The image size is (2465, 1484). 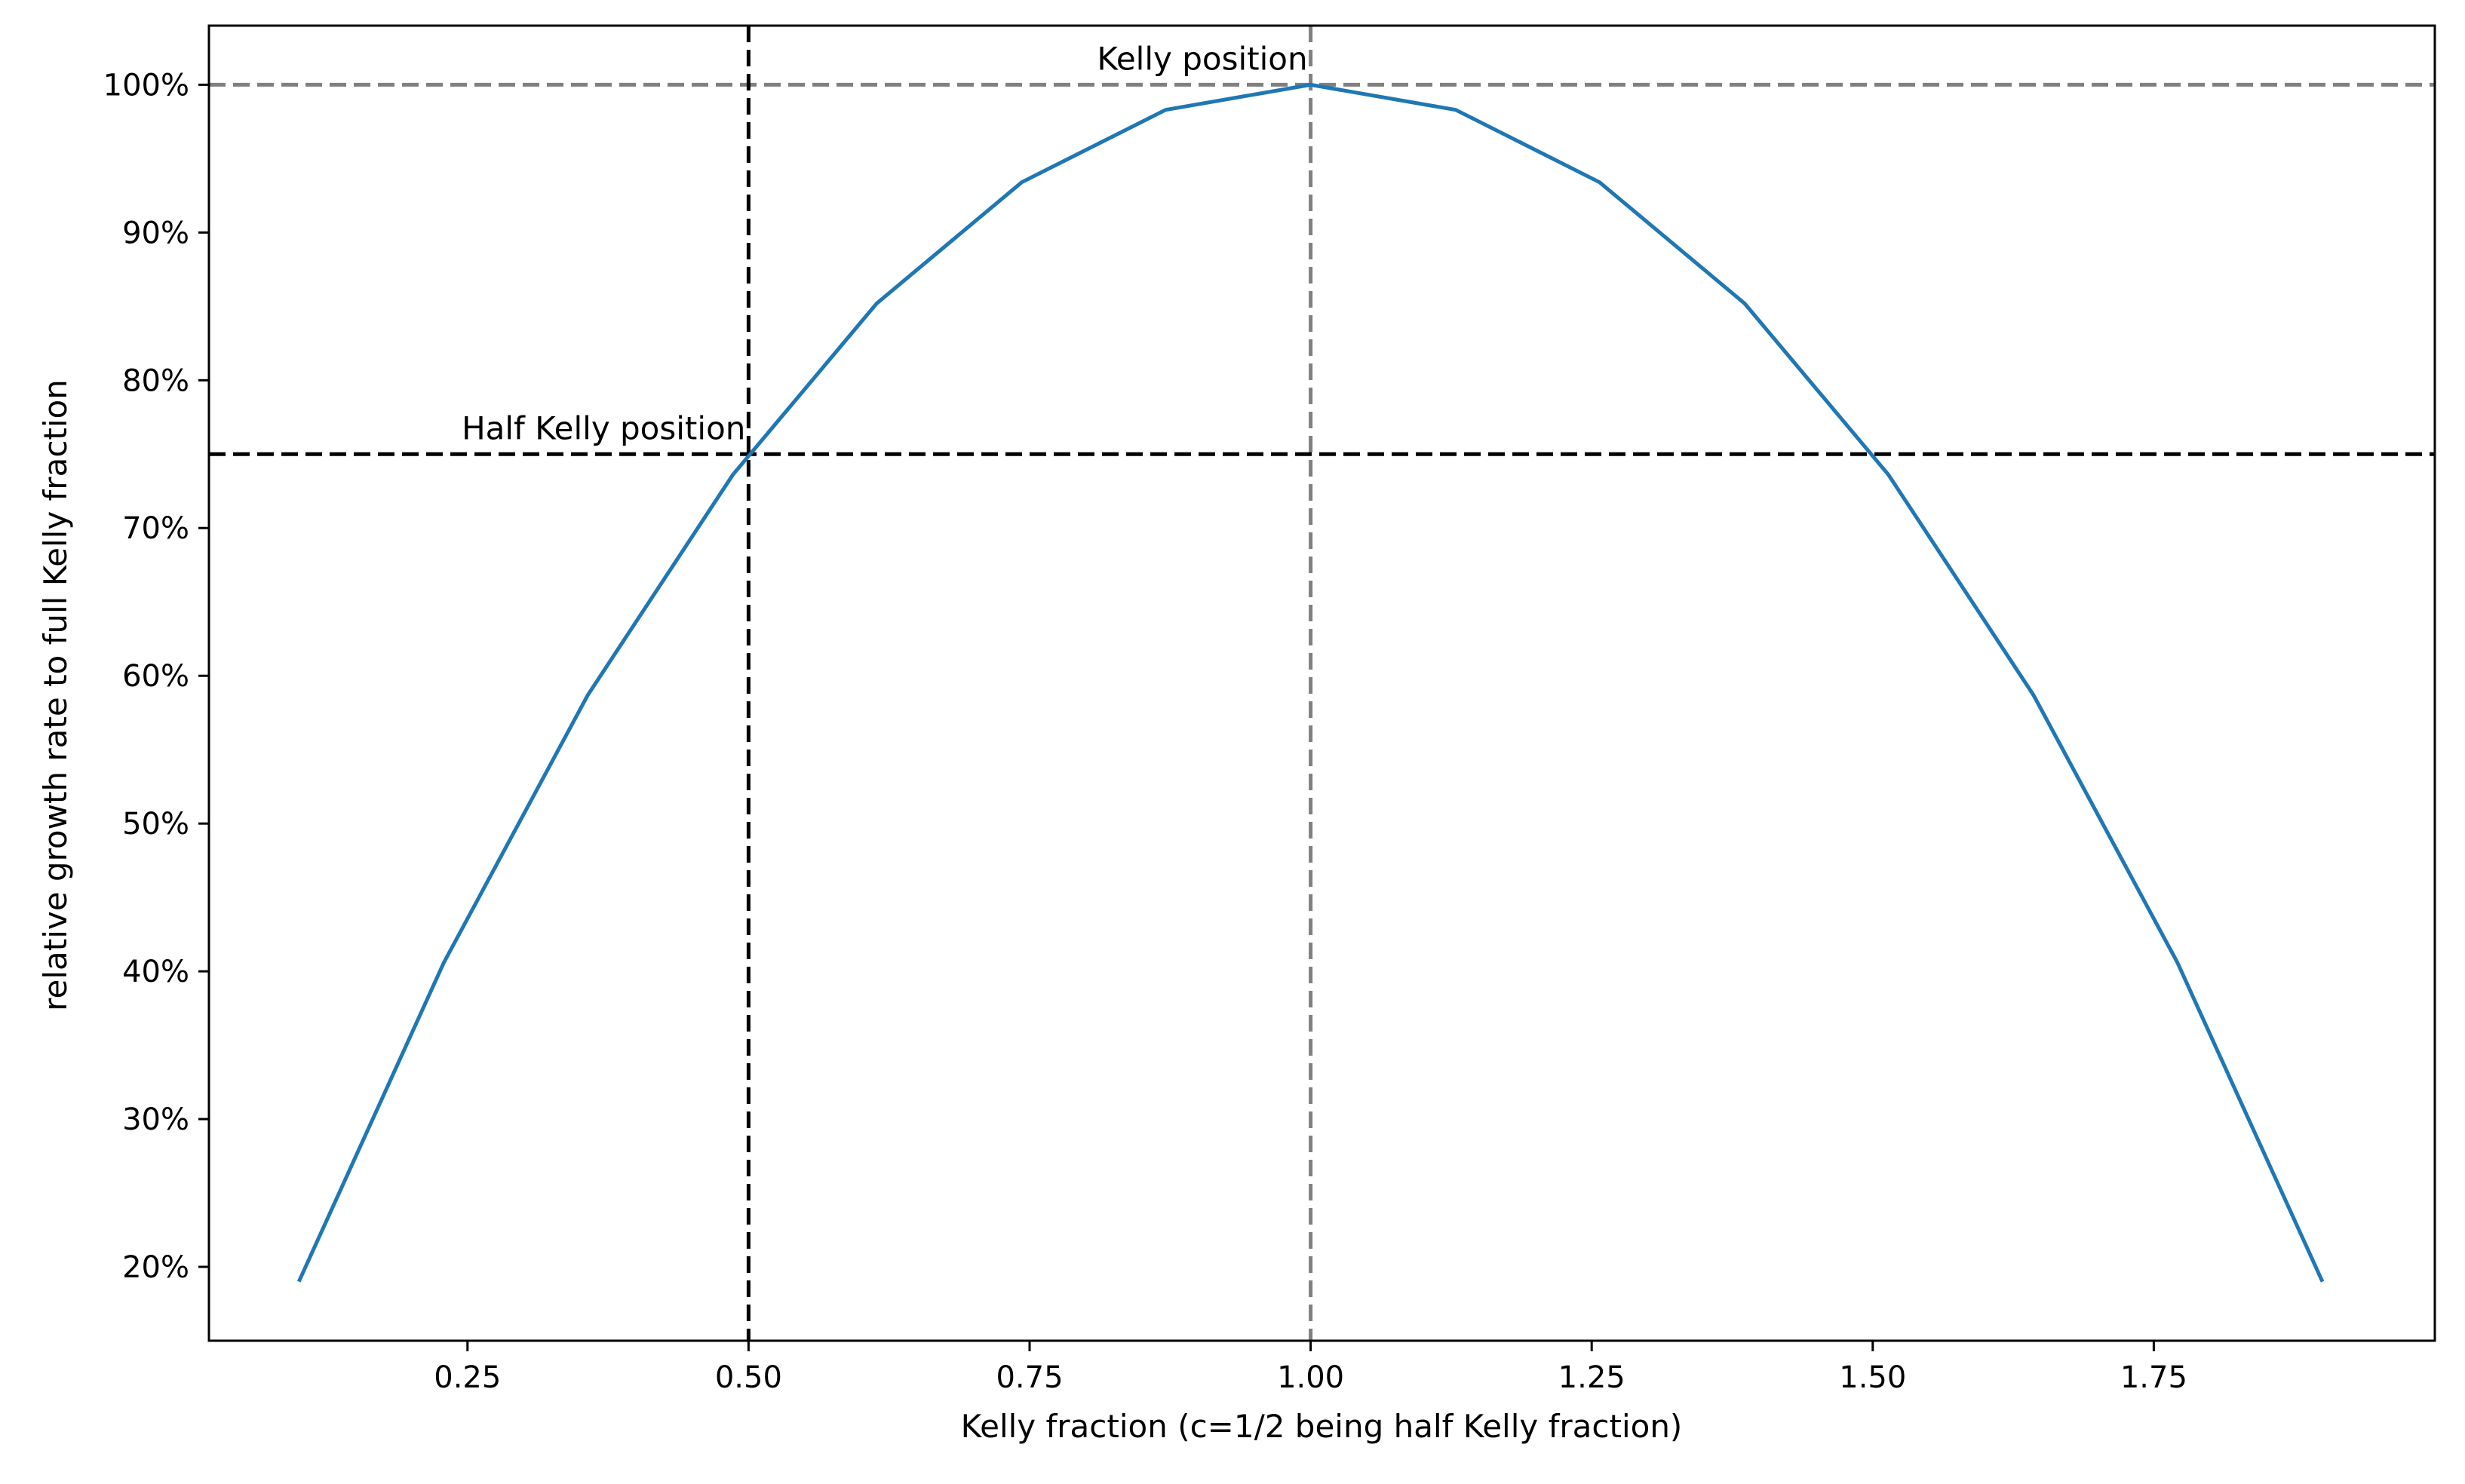 What do you see at coordinates (155, 824) in the screenshot?
I see `y-tick-label-3: 50%` at bounding box center [155, 824].